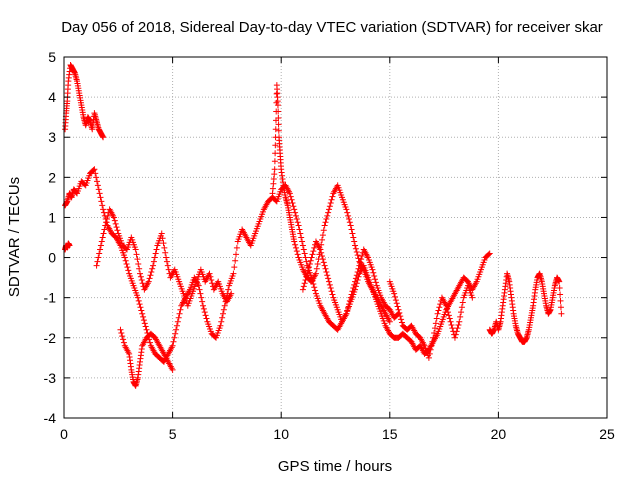 The height and width of the screenshot is (480, 640). I want to click on y-tick-label: 0, so click(52, 258).